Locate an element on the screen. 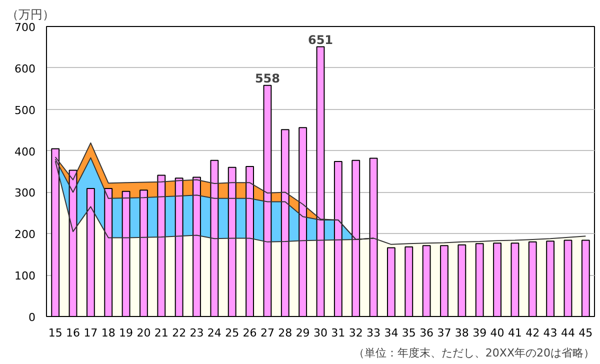 The height and width of the screenshot is (364, 600). x-tick-label: 21 is located at coordinates (161, 333).